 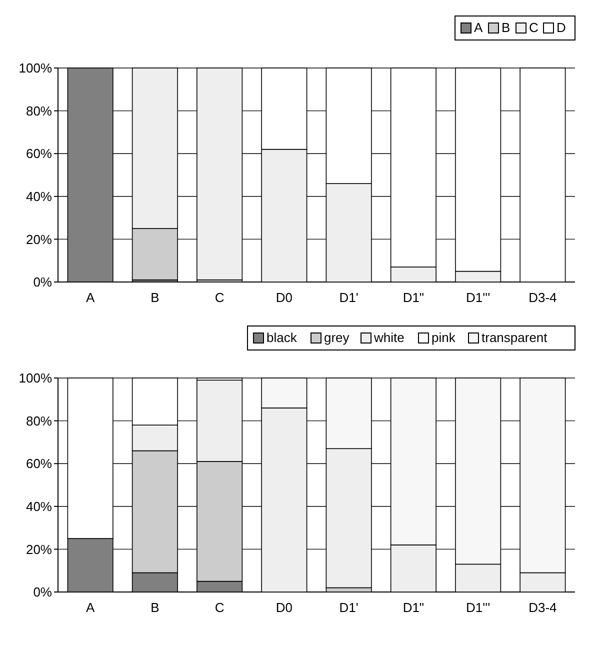 I want to click on legend-label: B, so click(x=506, y=27).